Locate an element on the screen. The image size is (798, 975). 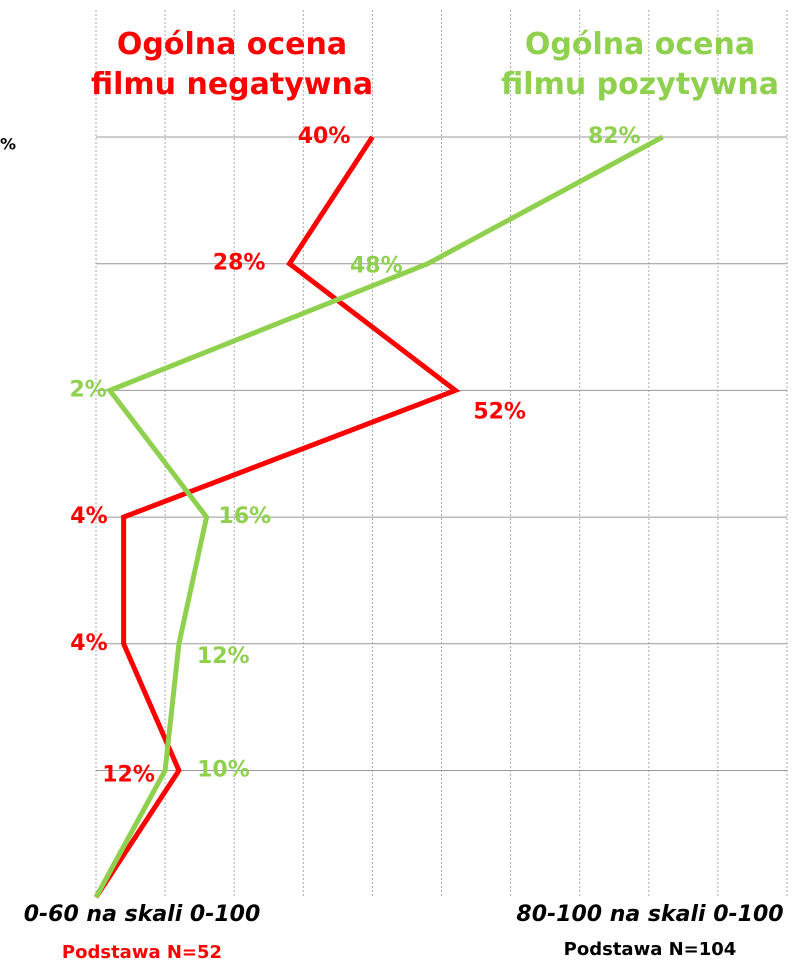
right-base: Podstawa N=104 is located at coordinates (650, 949).